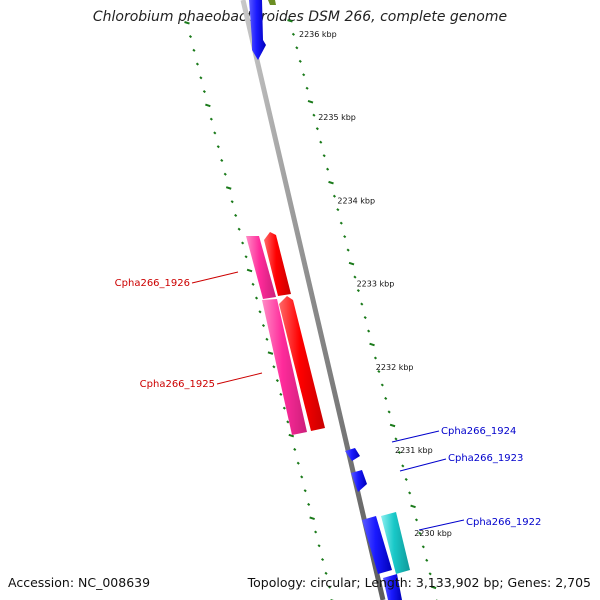  What do you see at coordinates (503, 522) in the screenshot?
I see `svg-text: Cpha266_1922` at bounding box center [503, 522].